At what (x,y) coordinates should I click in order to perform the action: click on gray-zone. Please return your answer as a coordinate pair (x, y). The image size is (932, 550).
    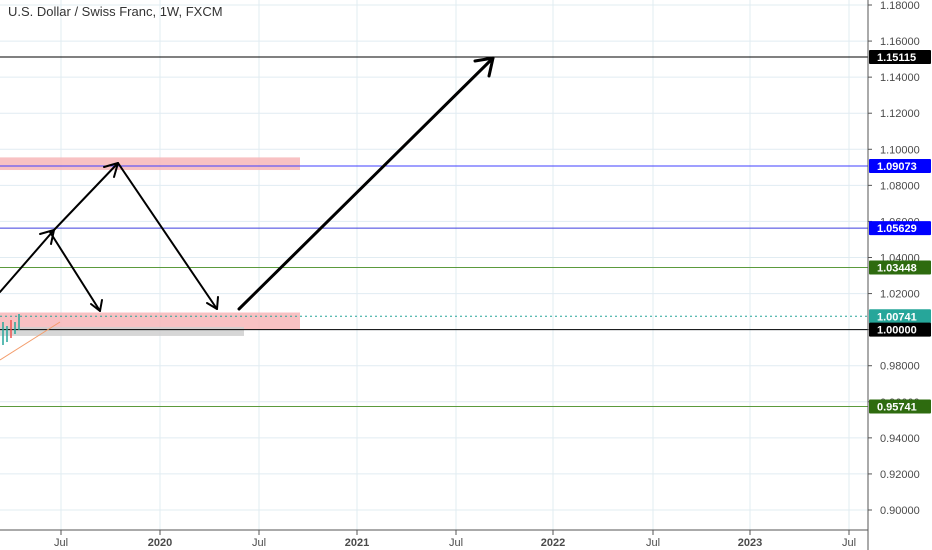
    Looking at the image, I should click on (122, 331).